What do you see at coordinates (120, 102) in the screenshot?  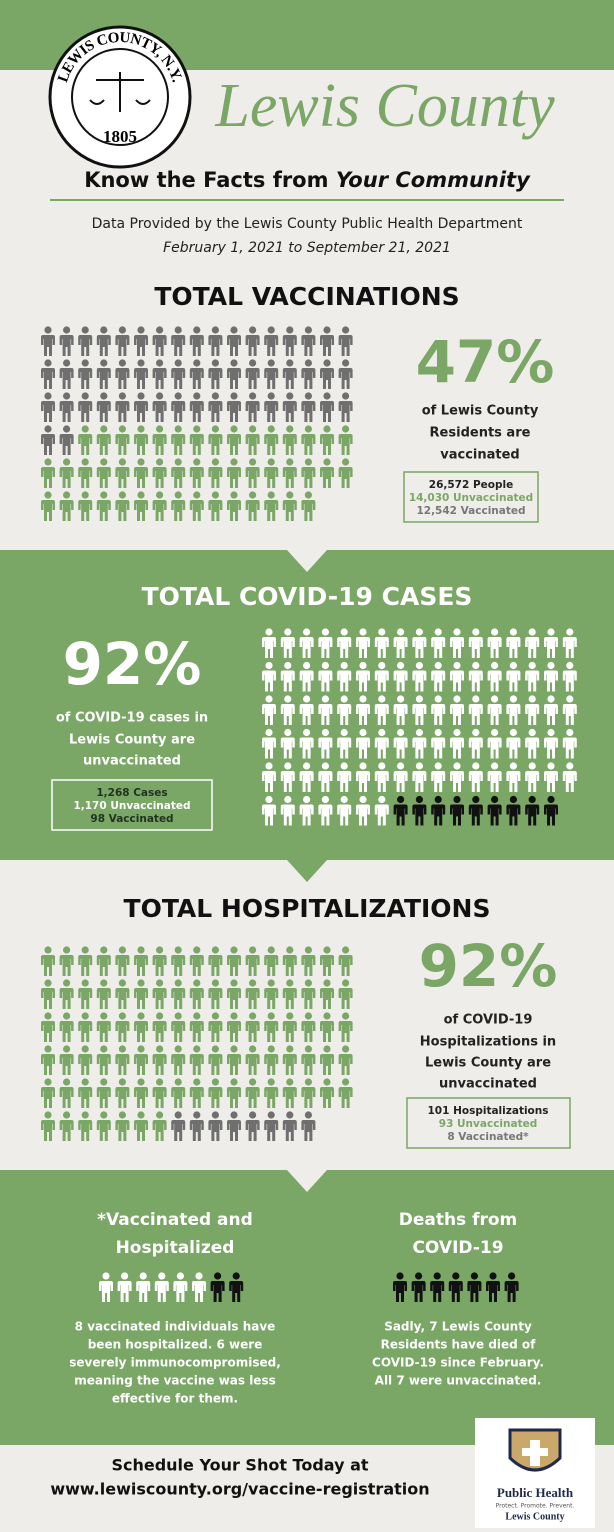 I see `seal-scale` at bounding box center [120, 102].